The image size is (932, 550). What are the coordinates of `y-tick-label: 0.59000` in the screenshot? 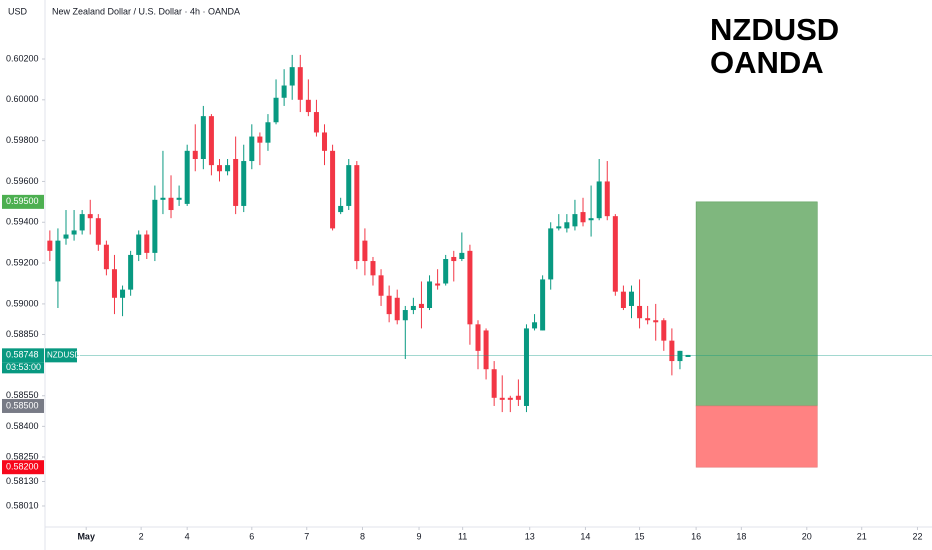 It's located at (22, 303).